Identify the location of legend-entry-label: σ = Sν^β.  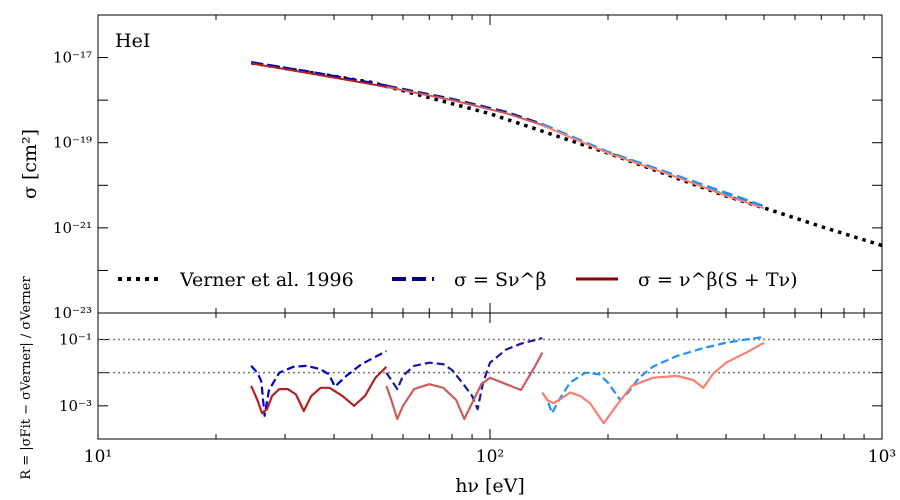
(500, 280).